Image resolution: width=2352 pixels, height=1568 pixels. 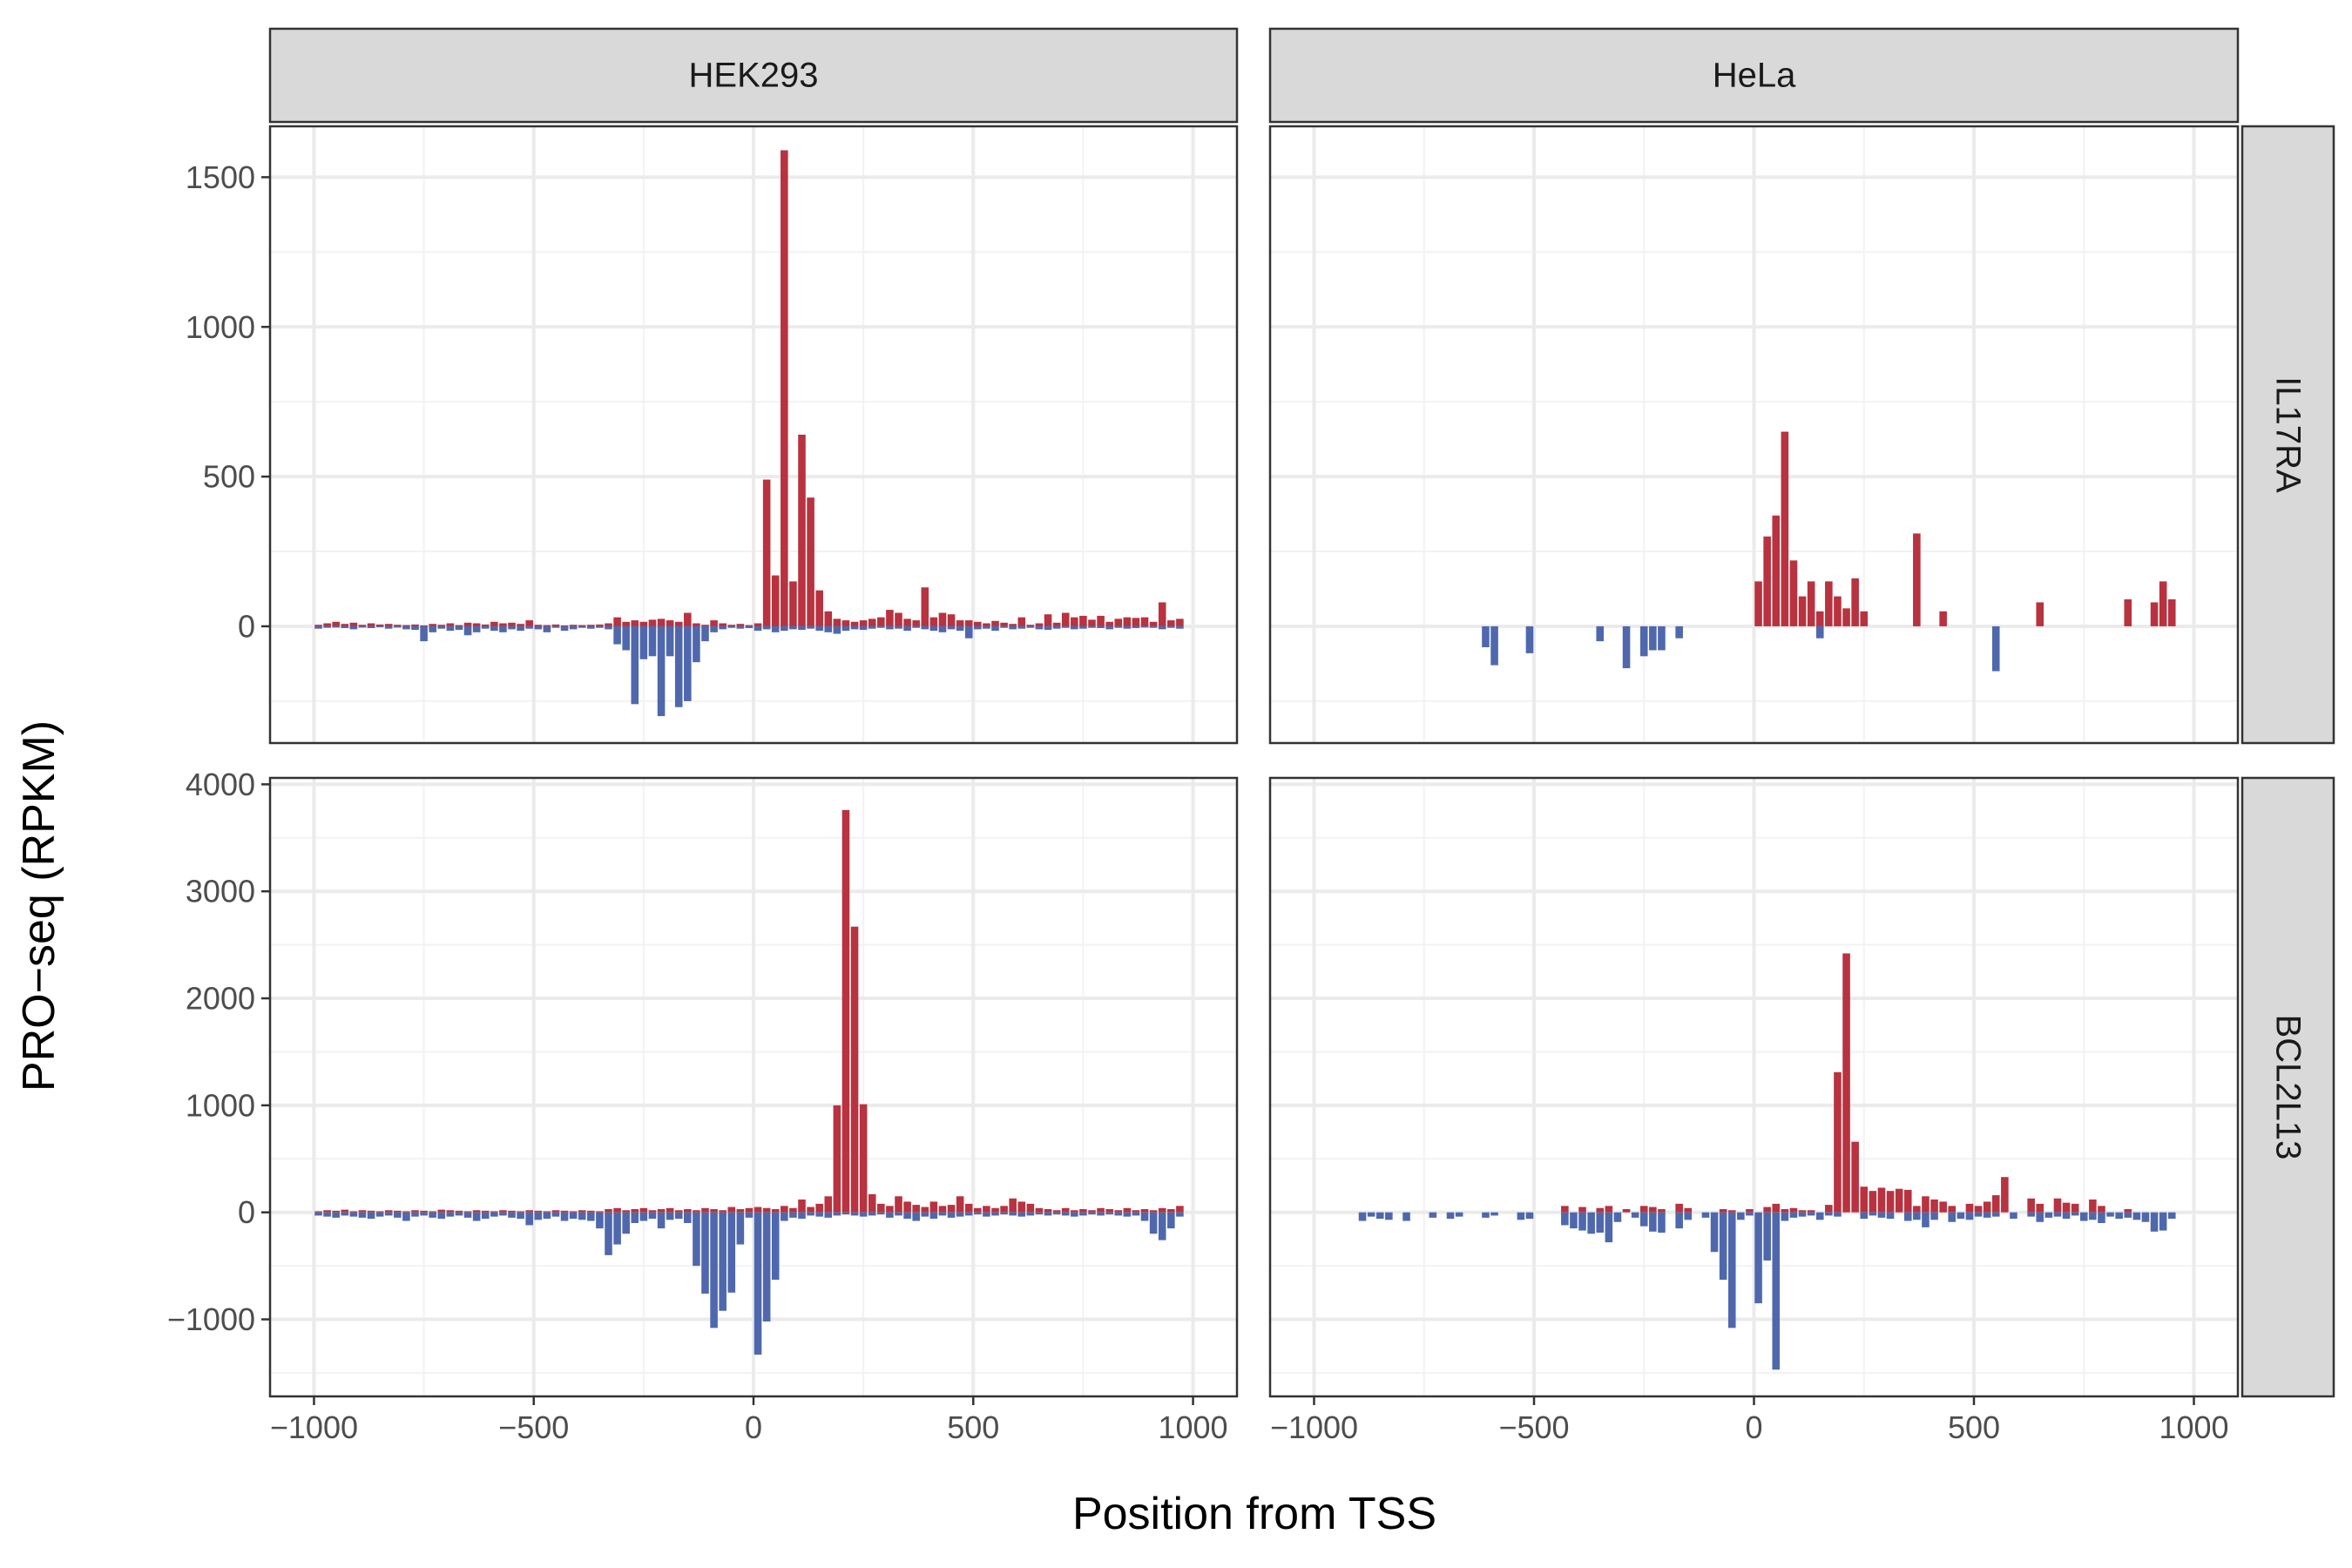 What do you see at coordinates (973, 1427) in the screenshot?
I see `x-tick-label: 500` at bounding box center [973, 1427].